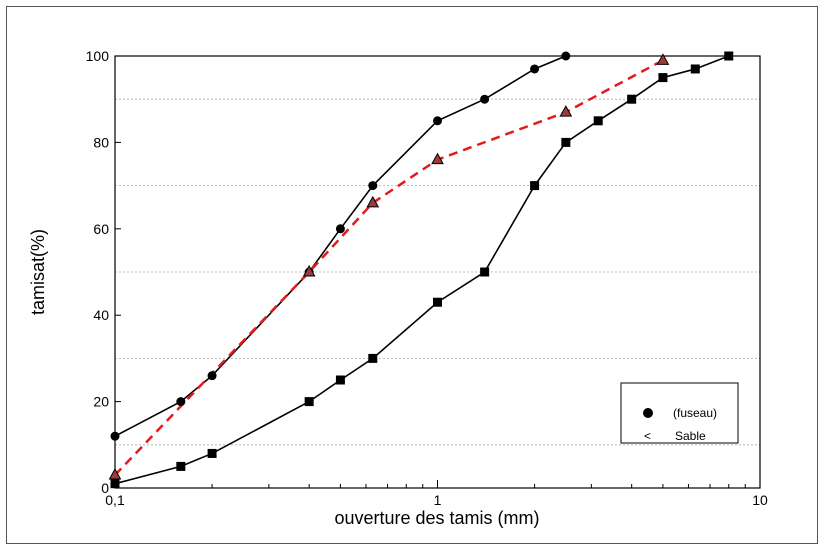  Describe the element at coordinates (436, 518) in the screenshot. I see `x-axis-title: ouverture des tamis (mm)` at that location.